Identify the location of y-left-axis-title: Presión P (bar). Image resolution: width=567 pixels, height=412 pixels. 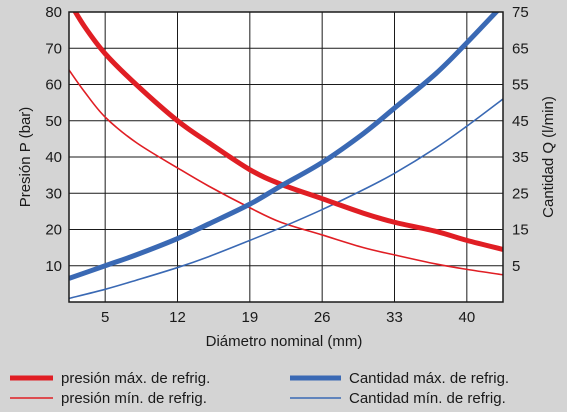
(25, 157).